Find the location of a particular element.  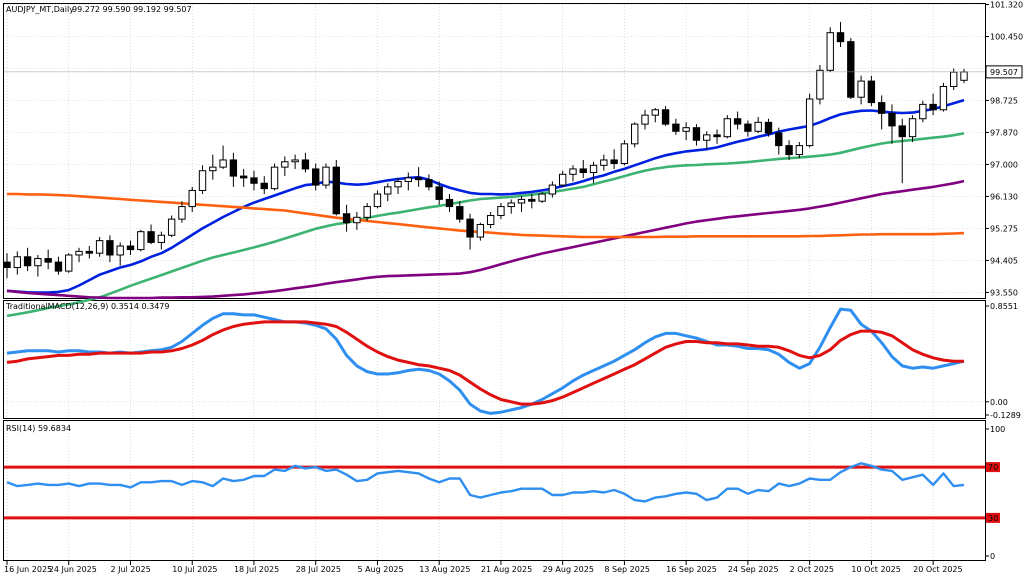

rsi-series-line is located at coordinates (485, 482).